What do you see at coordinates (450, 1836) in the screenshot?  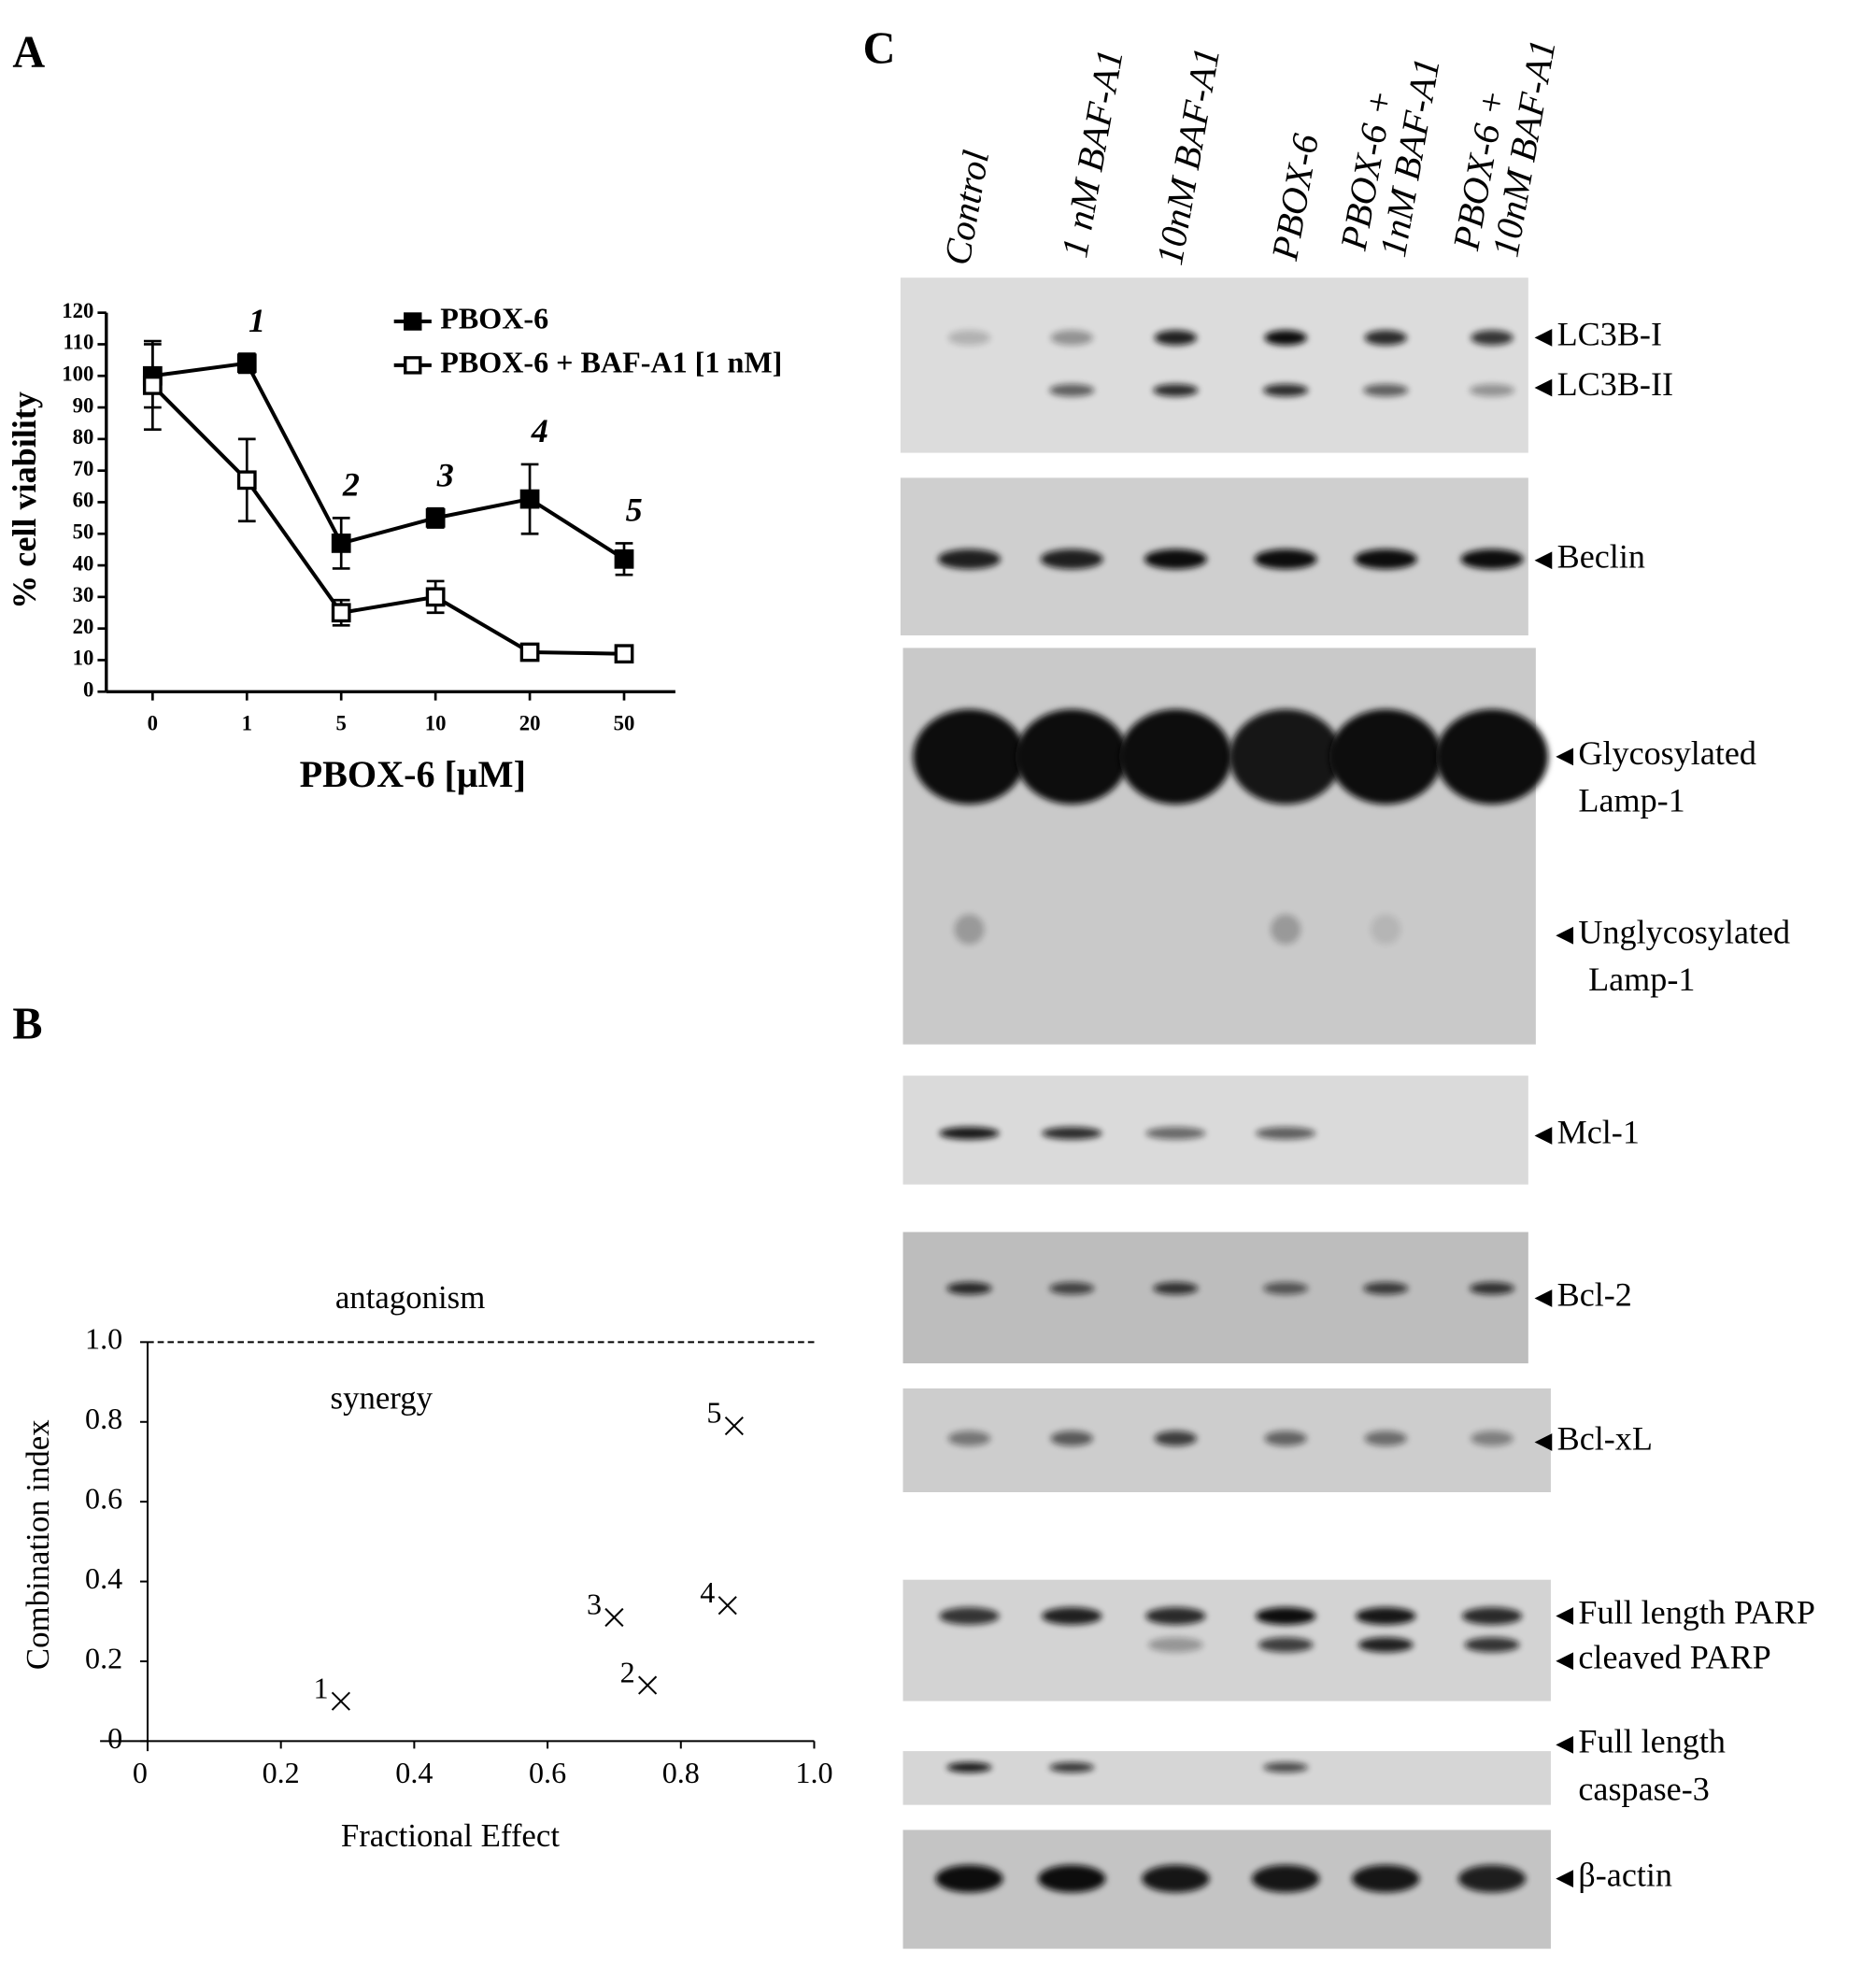 I see `x-axis-label: Fractional Effect` at bounding box center [450, 1836].